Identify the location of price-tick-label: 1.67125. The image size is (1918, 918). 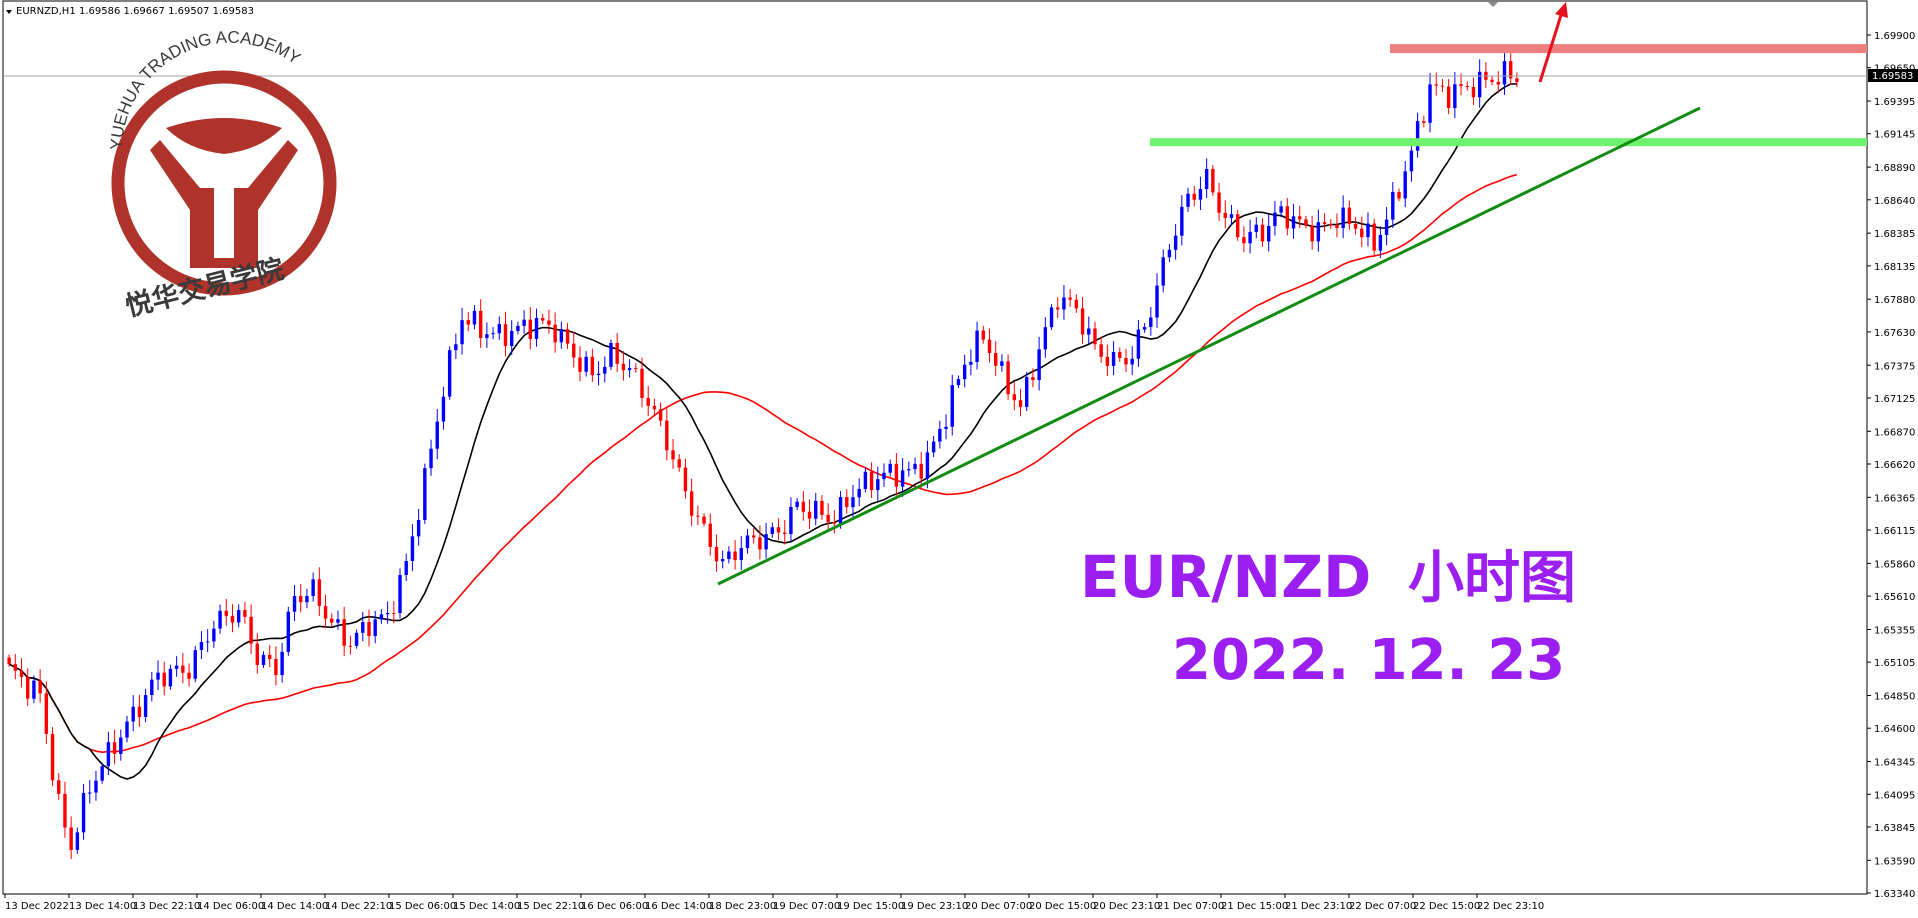
(1894, 399).